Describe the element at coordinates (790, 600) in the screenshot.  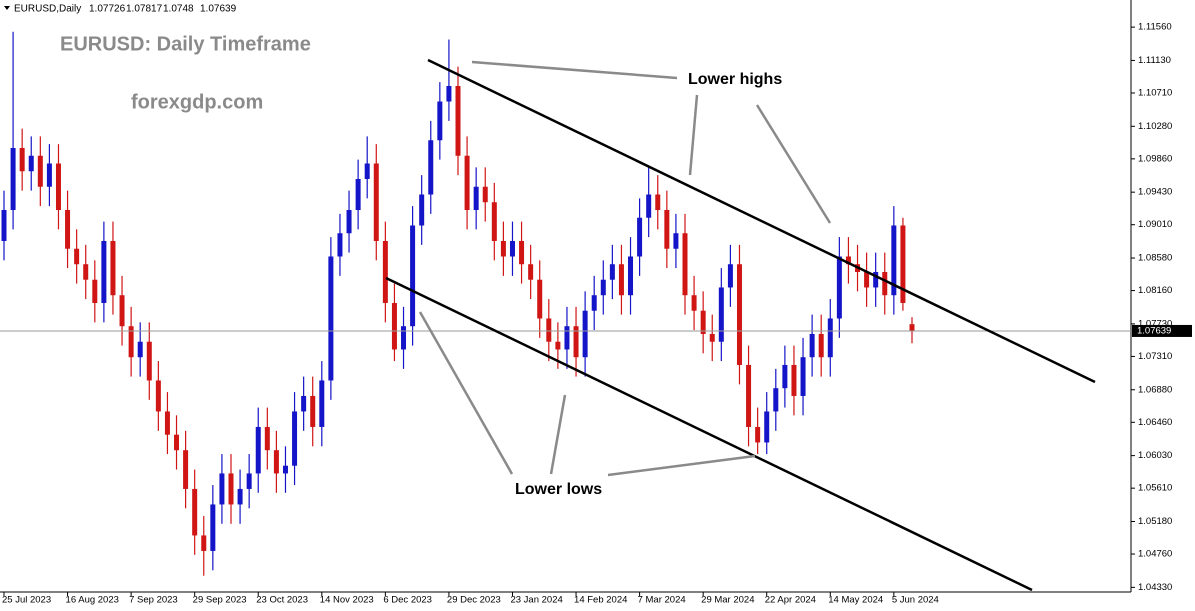
I see `x-tick-label: 22 Apr 2024` at that location.